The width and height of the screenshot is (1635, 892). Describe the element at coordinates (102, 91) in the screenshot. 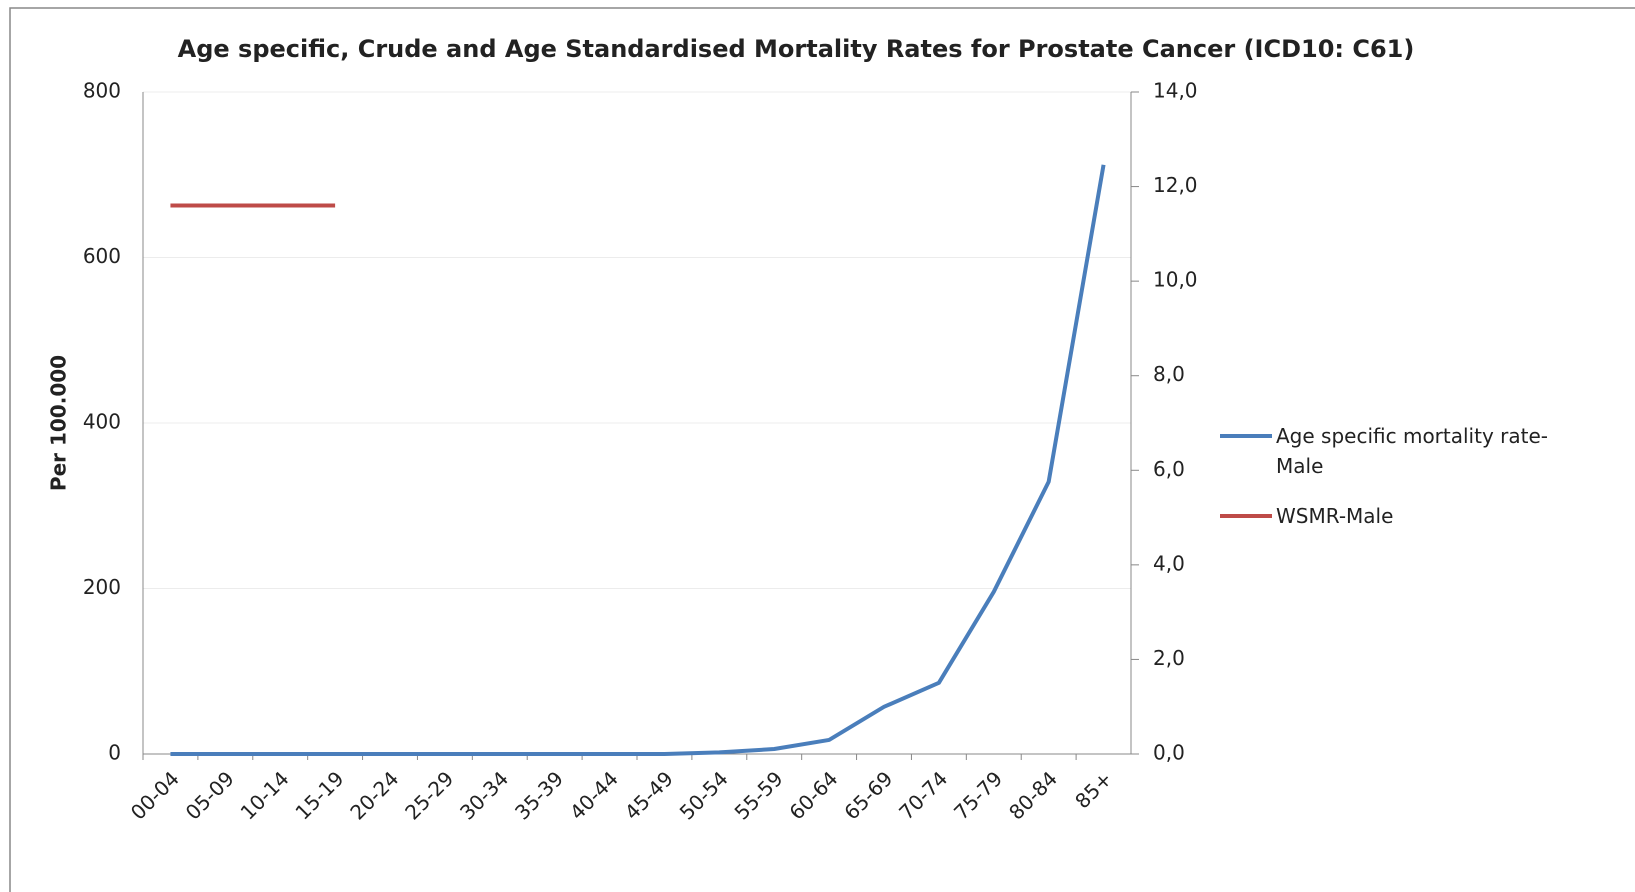

I see `y-tick-label: 800` at that location.